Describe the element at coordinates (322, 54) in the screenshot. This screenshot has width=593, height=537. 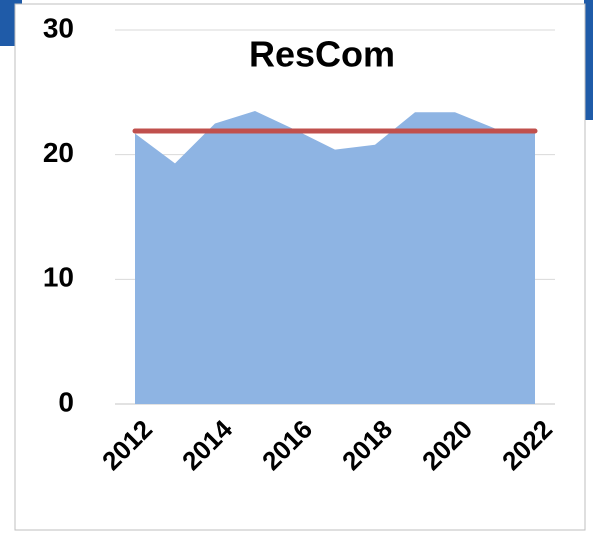
I see `chart-title: ResCom` at that location.